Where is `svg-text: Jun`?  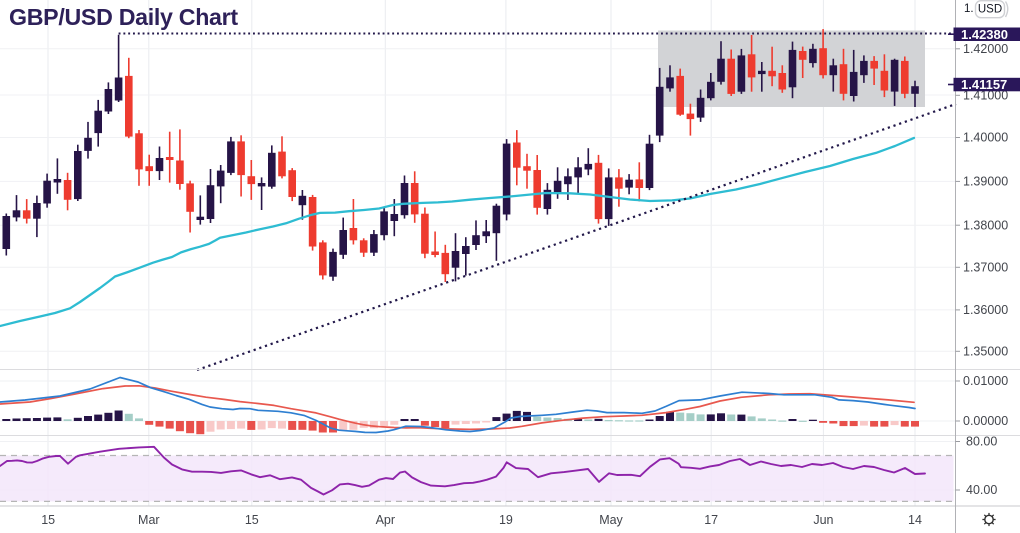
svg-text: Jun is located at coordinates (823, 520).